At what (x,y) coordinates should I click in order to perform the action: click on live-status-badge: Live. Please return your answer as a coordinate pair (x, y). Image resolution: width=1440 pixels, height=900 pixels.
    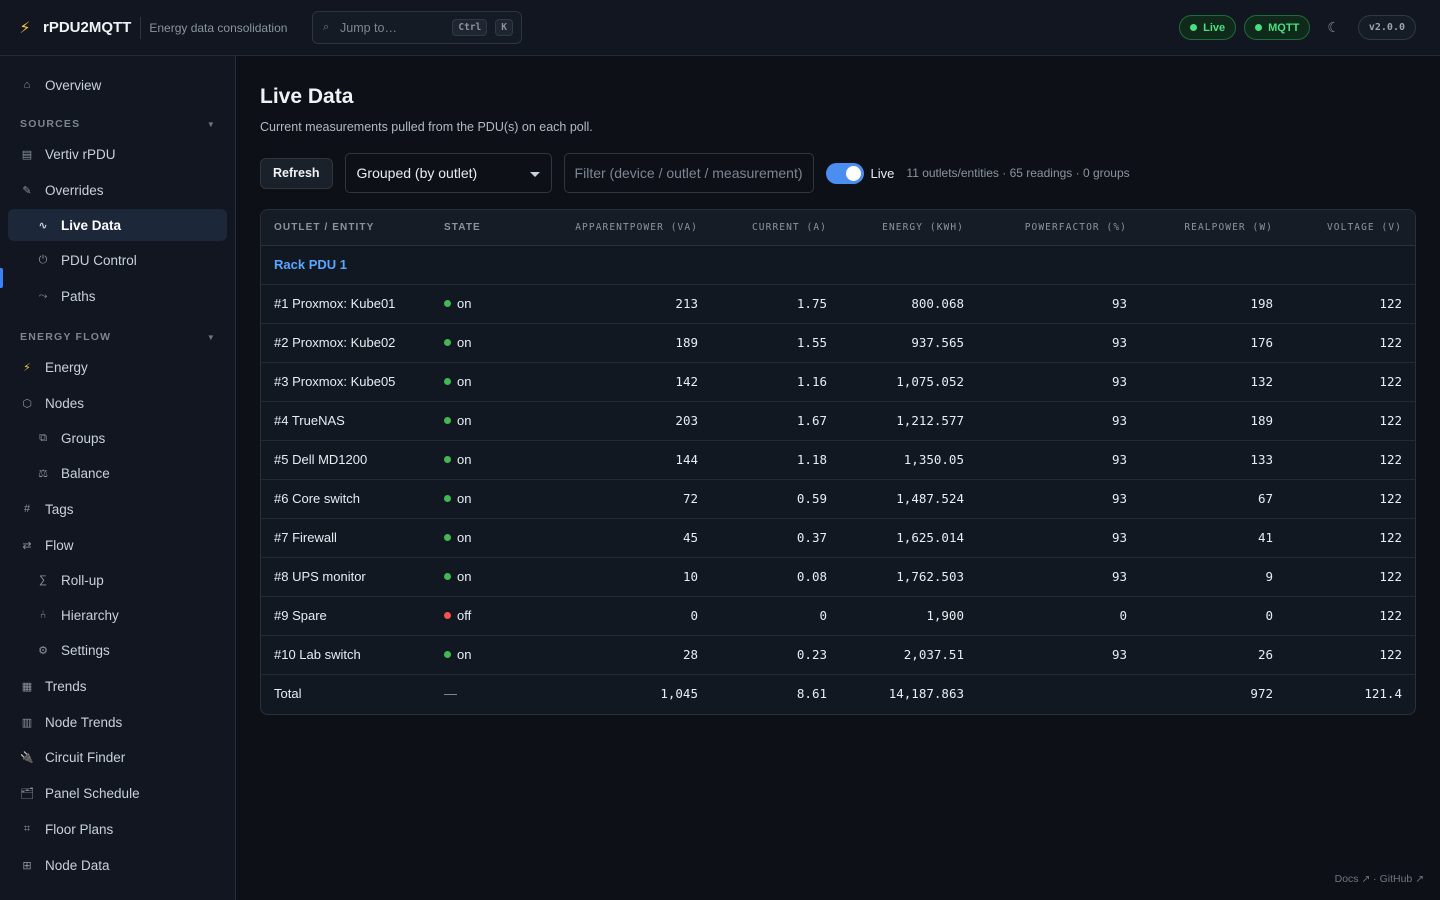
    Looking at the image, I should click on (1208, 27).